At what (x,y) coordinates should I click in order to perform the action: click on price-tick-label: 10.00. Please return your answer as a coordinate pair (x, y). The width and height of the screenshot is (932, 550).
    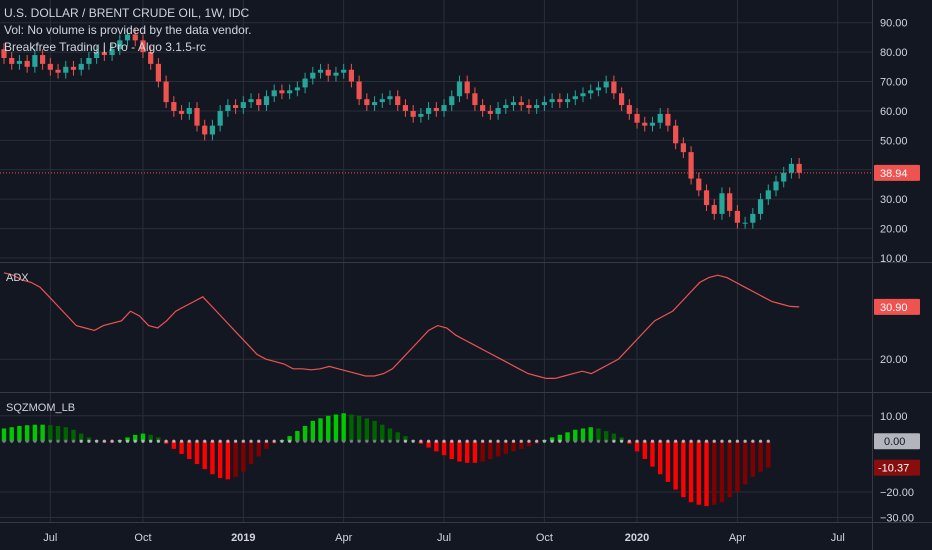
    Looking at the image, I should click on (894, 259).